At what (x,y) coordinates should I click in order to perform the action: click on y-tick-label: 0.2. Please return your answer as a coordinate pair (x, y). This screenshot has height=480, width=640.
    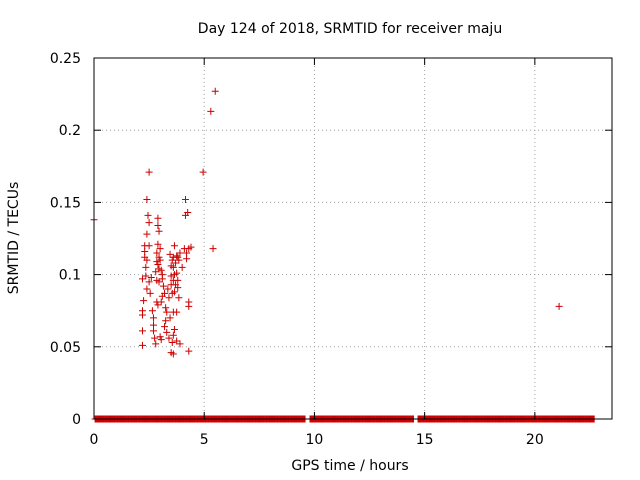
    Looking at the image, I should click on (70, 131).